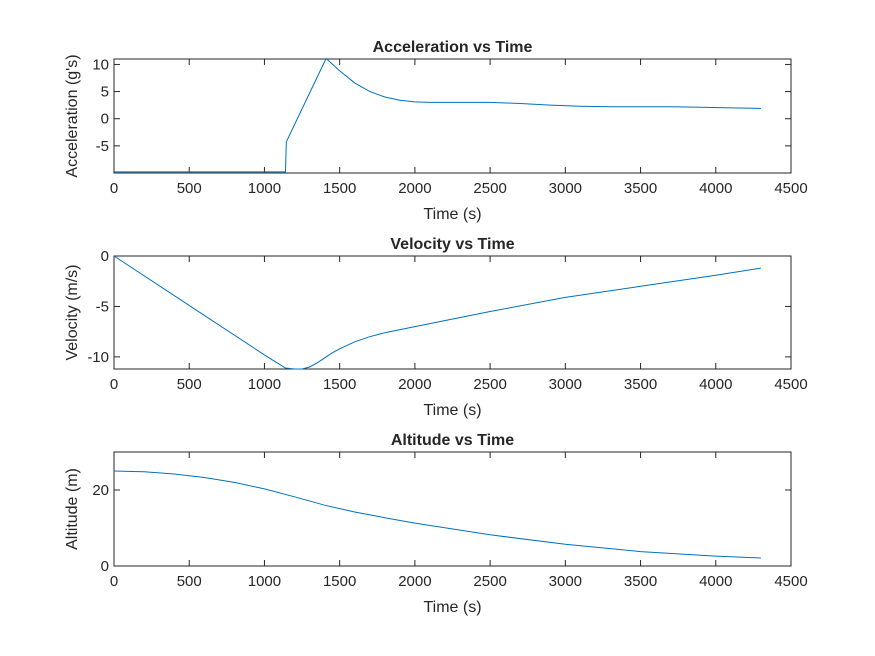  What do you see at coordinates (565, 188) in the screenshot?
I see `acceleration-xtick-label: 3000` at bounding box center [565, 188].